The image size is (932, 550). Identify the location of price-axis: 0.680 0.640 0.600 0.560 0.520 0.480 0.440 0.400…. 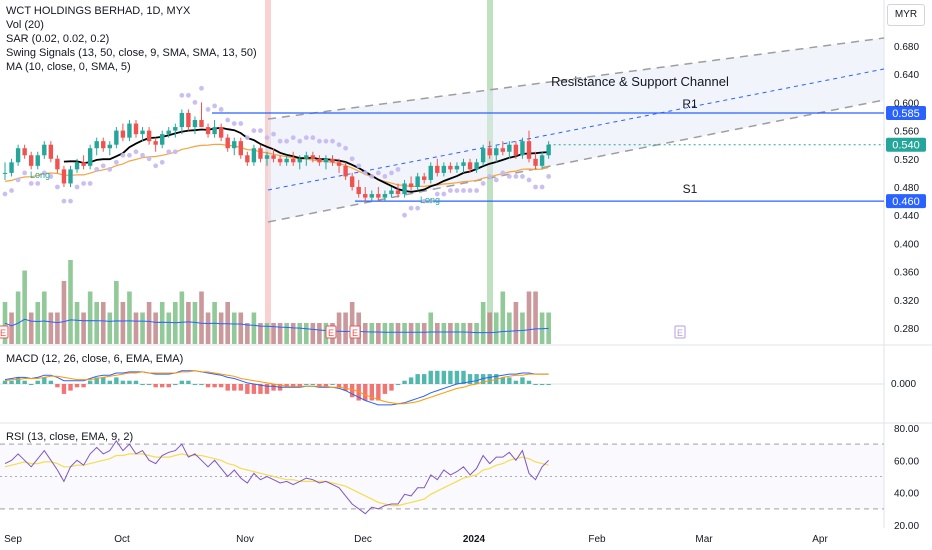
(906, 188).